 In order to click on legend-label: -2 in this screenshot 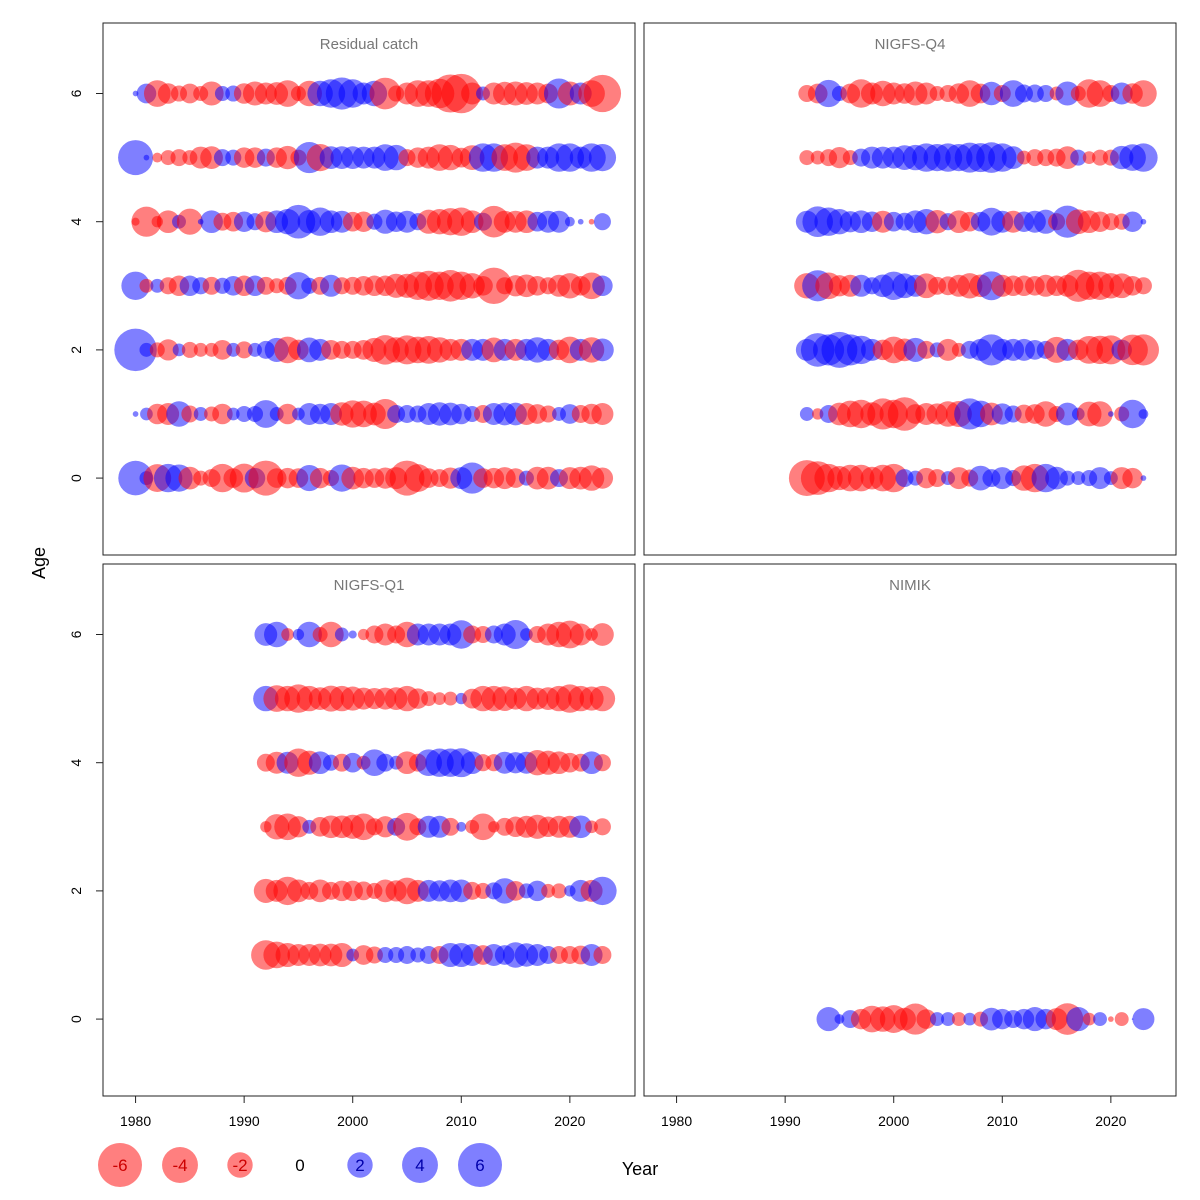, I will do `click(239, 1165)`.